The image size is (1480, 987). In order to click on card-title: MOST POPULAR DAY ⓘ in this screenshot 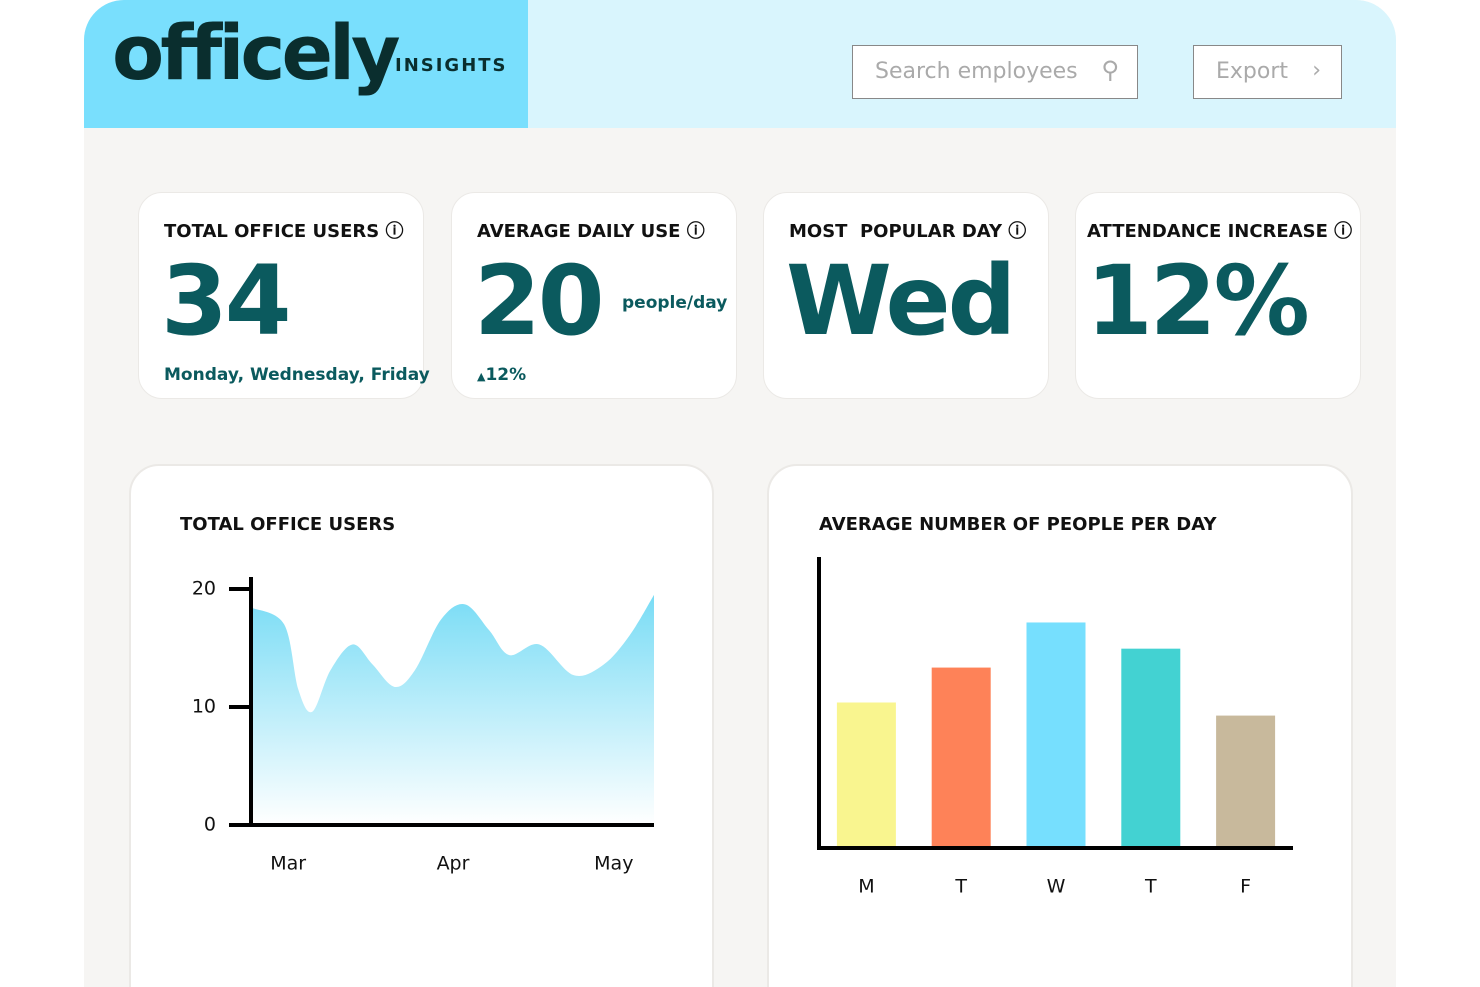, I will do `click(908, 231)`.